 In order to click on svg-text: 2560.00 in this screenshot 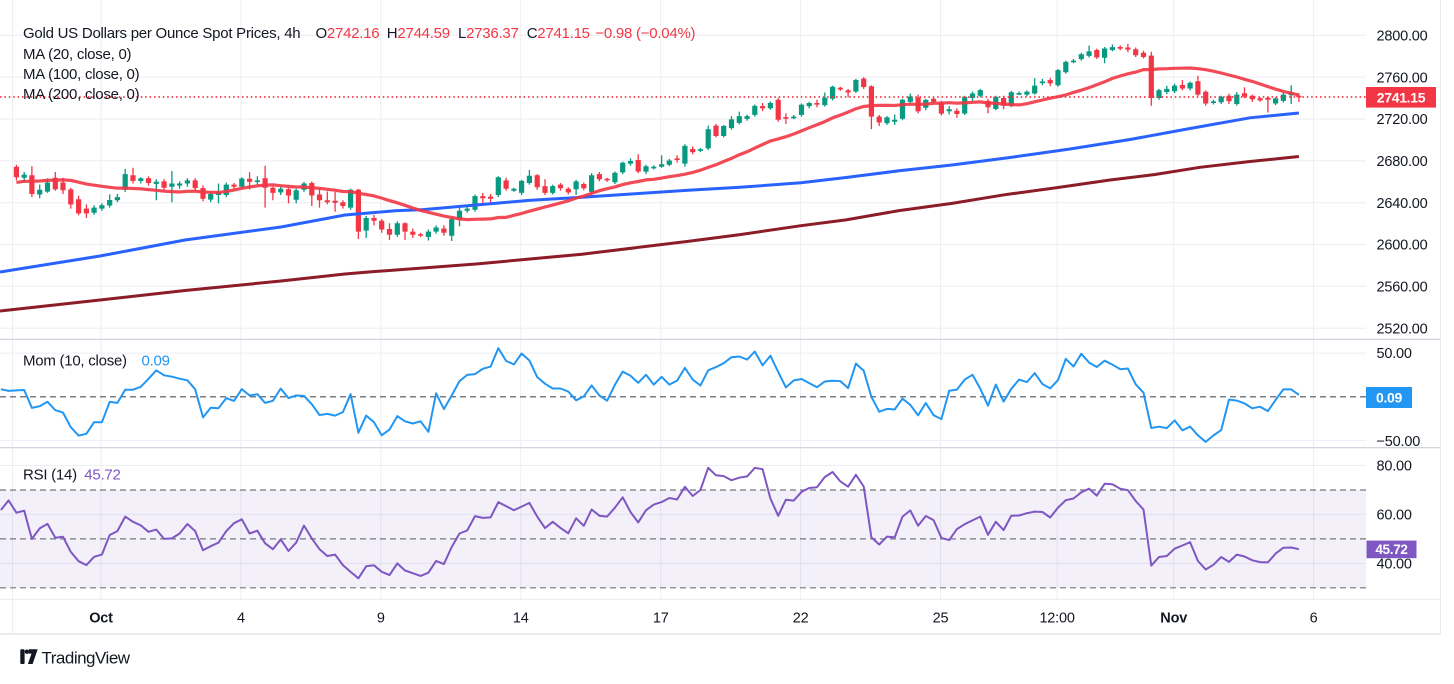, I will do `click(1402, 288)`.